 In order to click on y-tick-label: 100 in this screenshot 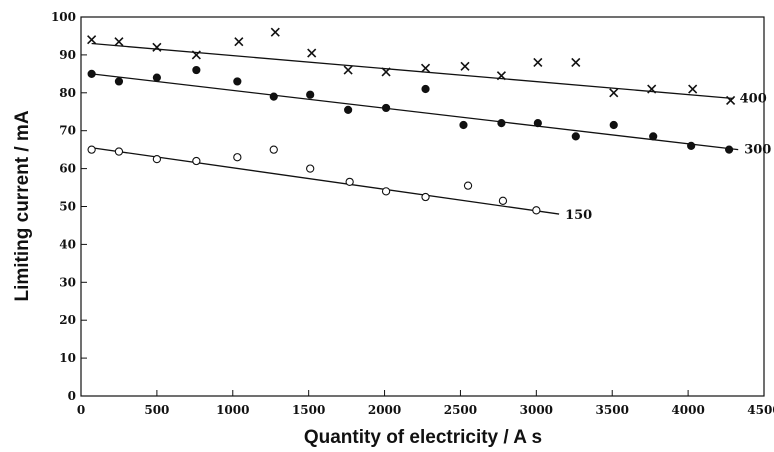, I will do `click(63, 17)`.